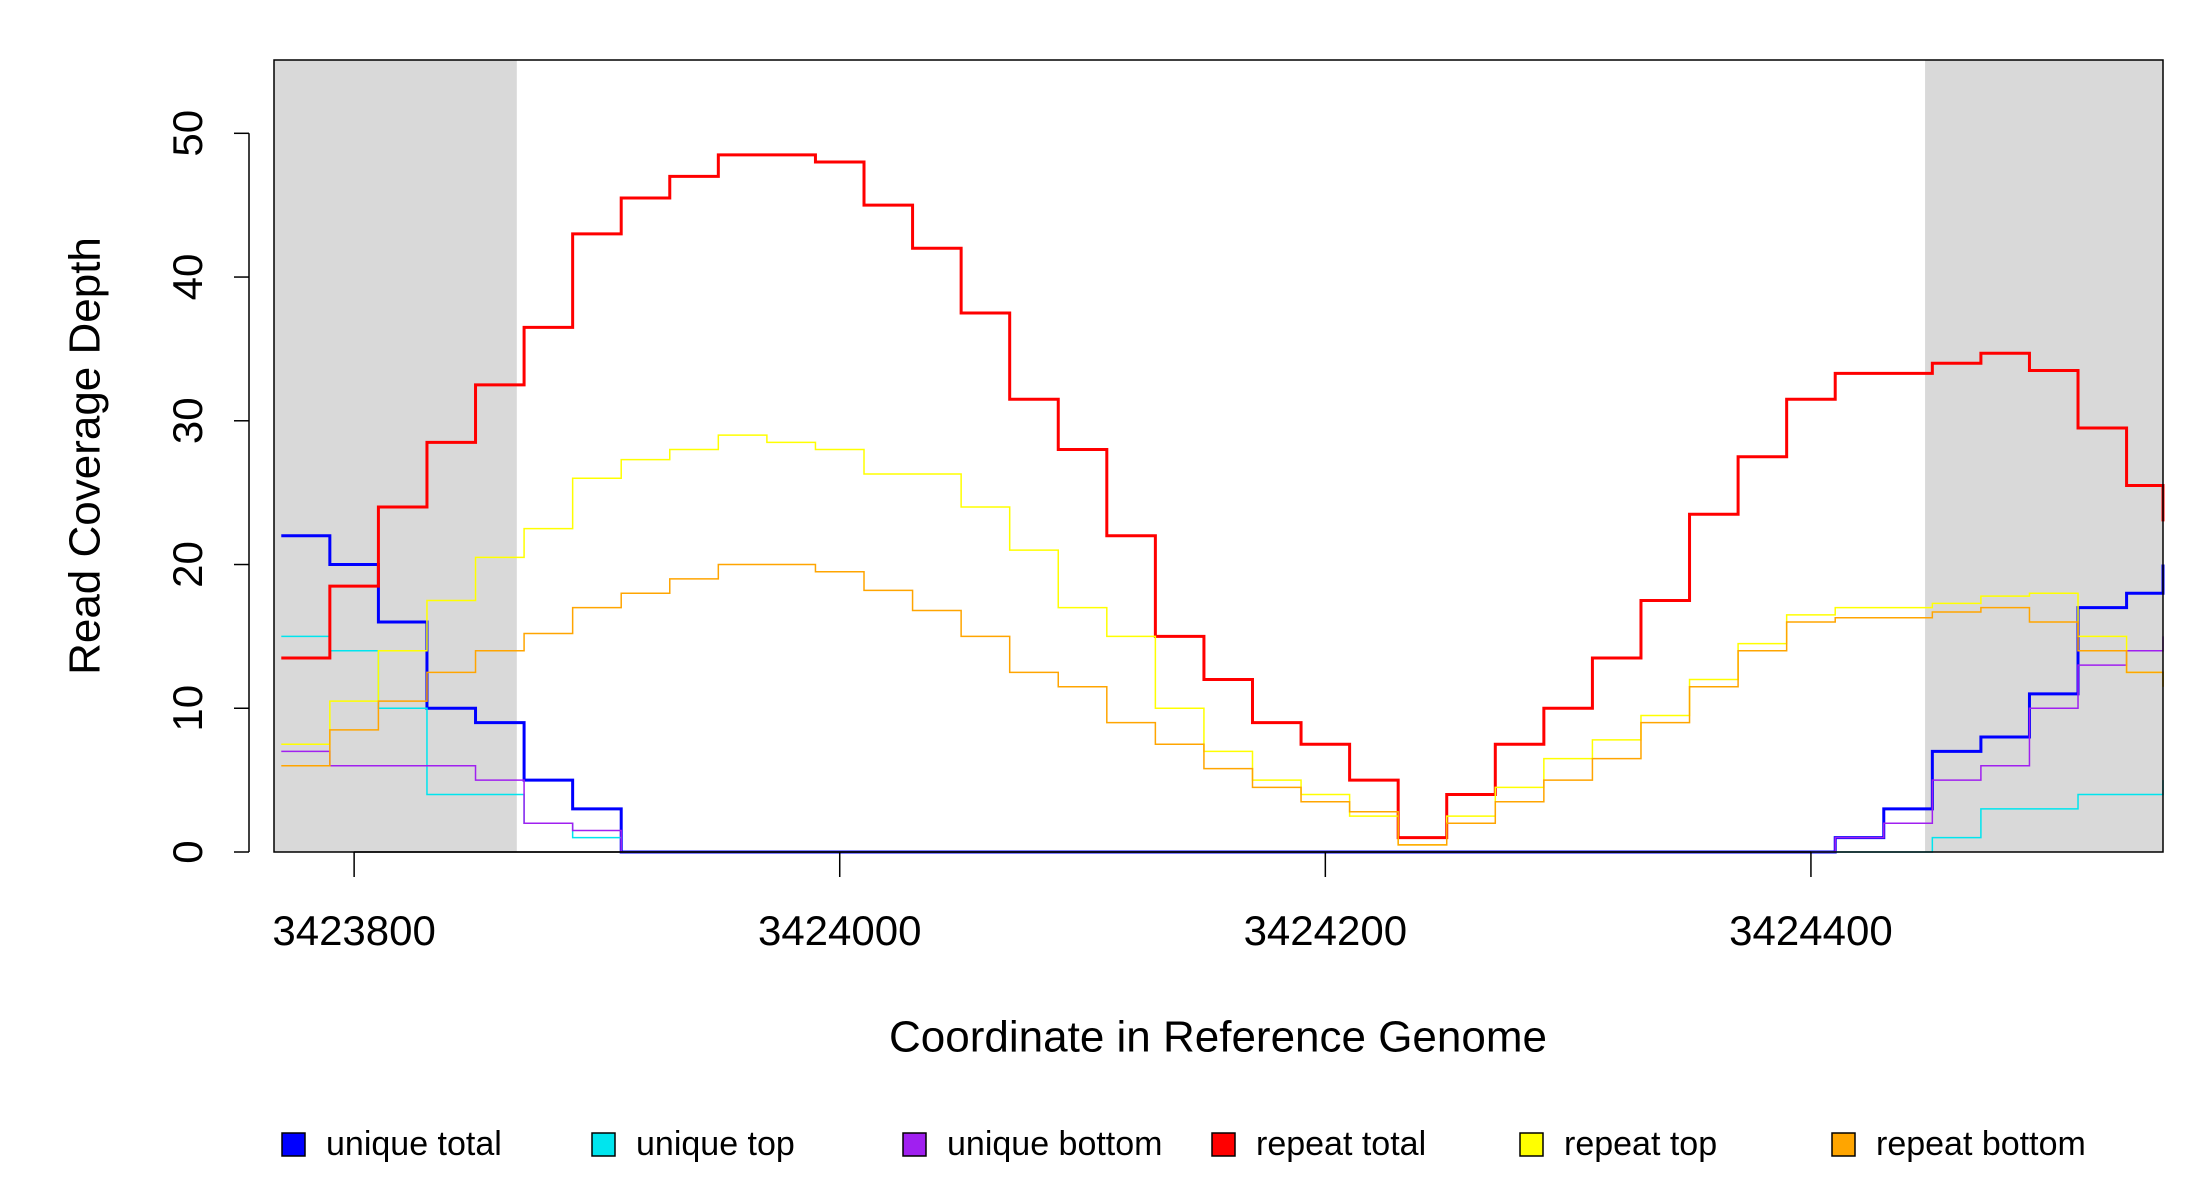 Image resolution: width=2200 pixels, height=1200 pixels. Describe the element at coordinates (1981, 1144) in the screenshot. I see `legend-label: repeat bottom` at that location.